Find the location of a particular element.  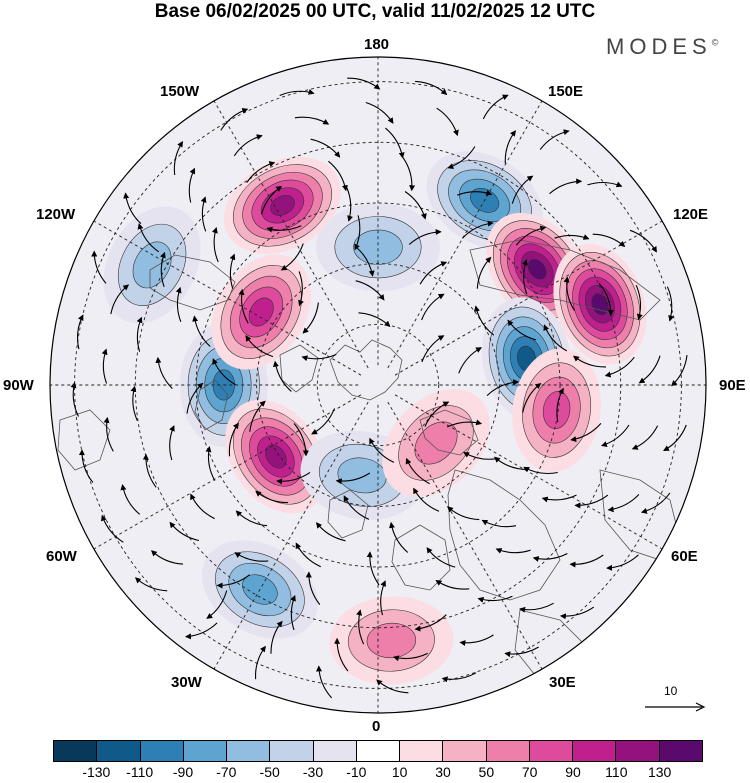

lon-label-60w: 60W is located at coordinates (61, 556).